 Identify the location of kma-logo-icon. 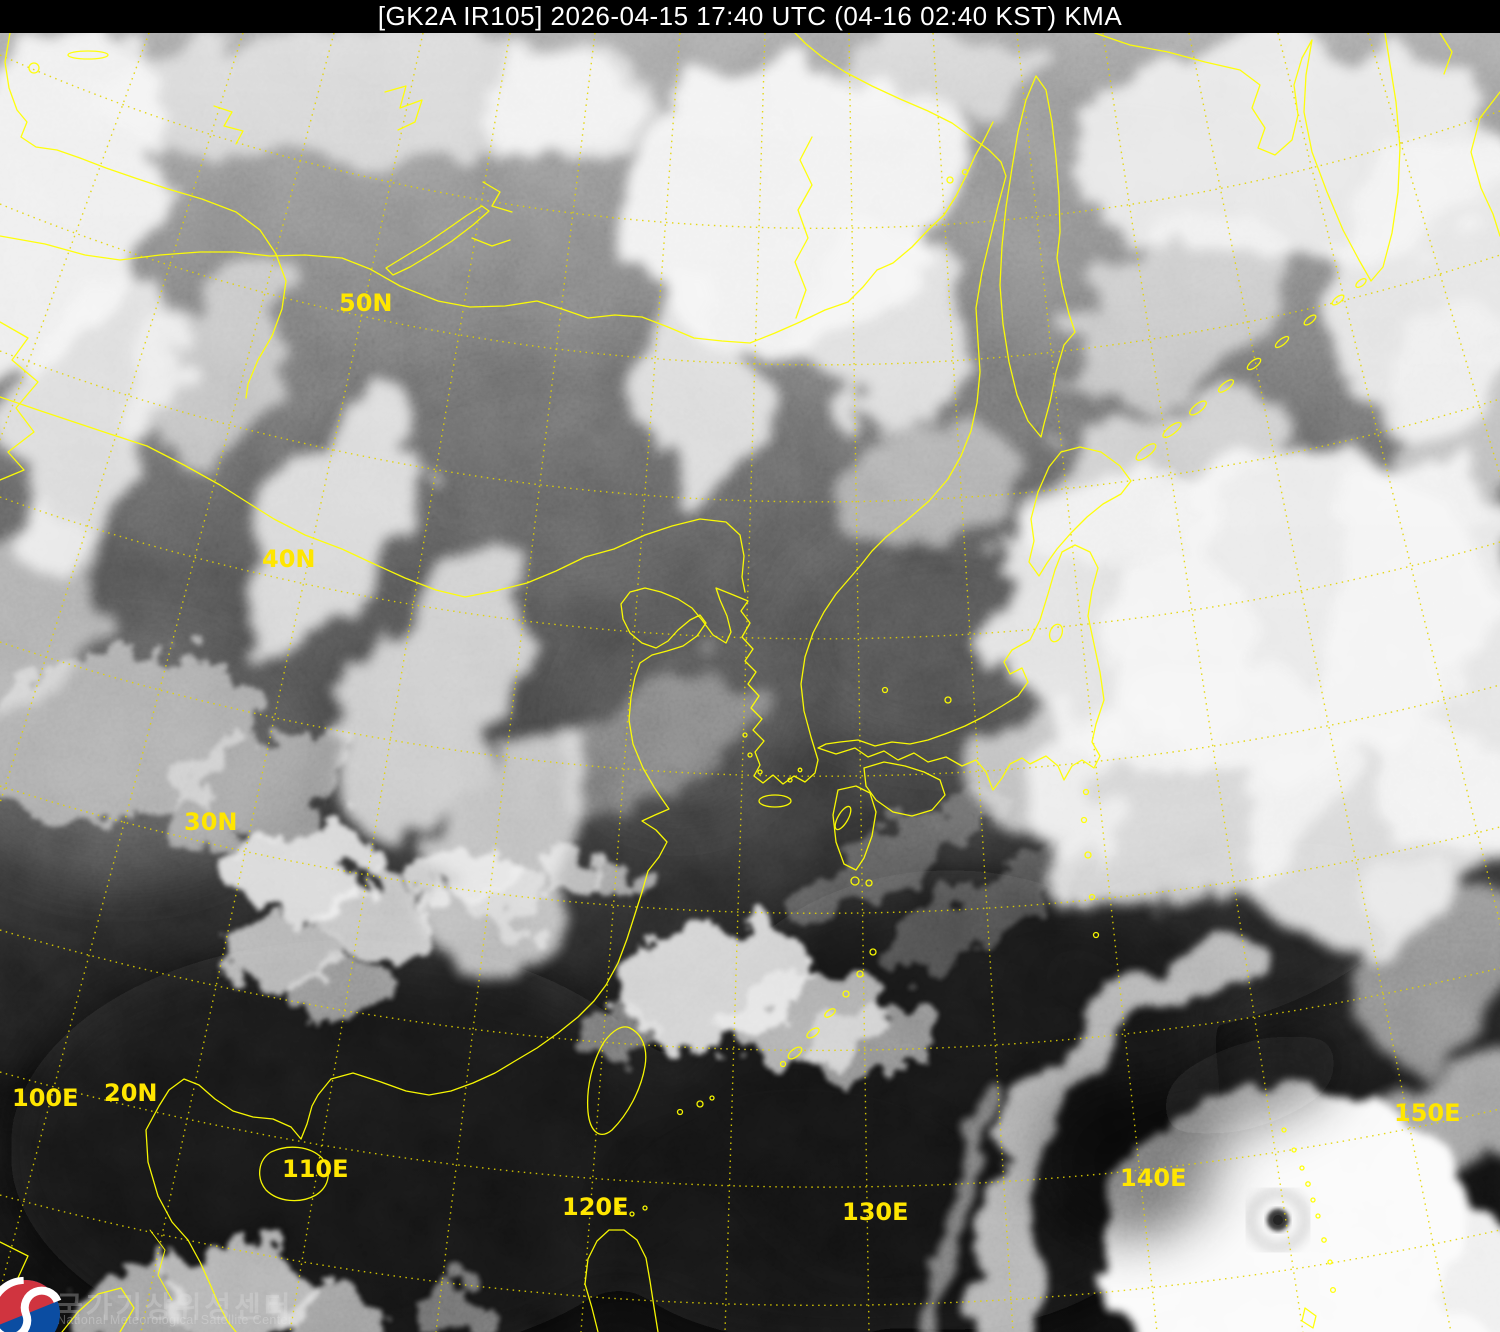
(31, 1304).